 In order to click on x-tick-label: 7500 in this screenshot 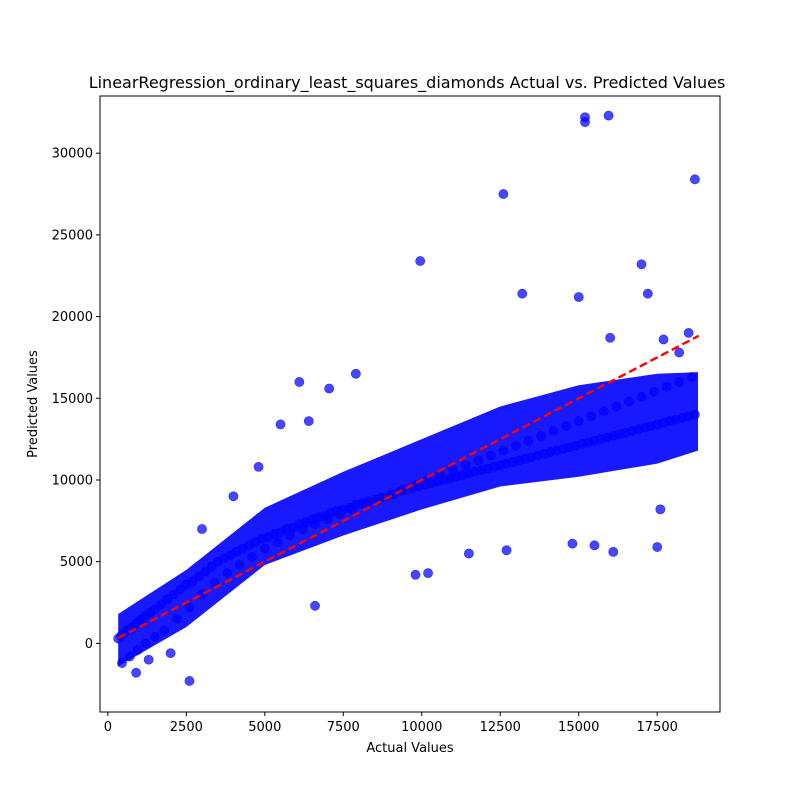, I will do `click(343, 727)`.